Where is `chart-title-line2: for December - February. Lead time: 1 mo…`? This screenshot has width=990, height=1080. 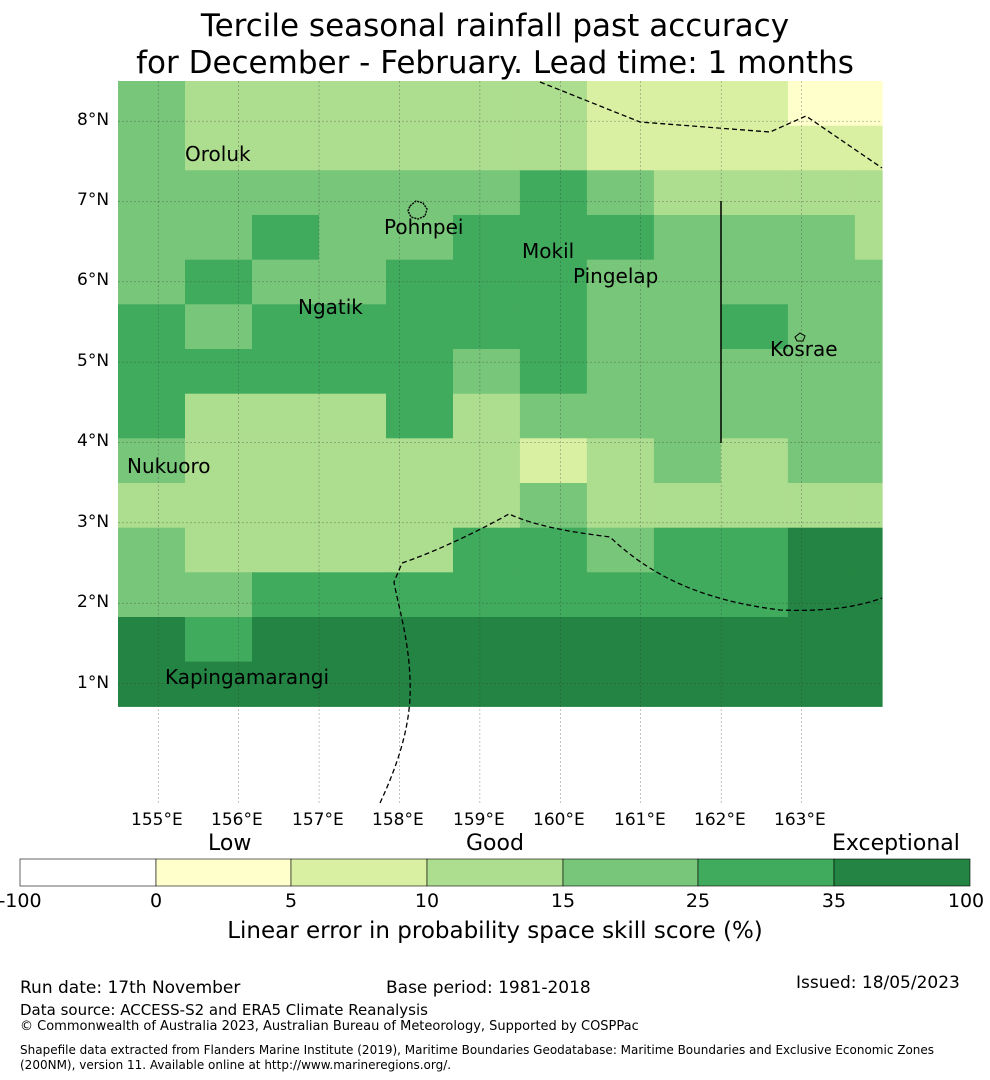
chart-title-line2: for December - February. Lead time: 1 mo… is located at coordinates (495, 63).